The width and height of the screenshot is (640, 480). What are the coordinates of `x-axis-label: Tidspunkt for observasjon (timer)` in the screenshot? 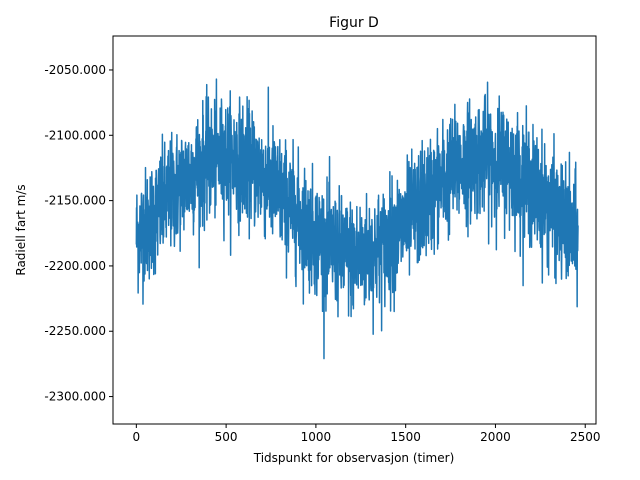 It's located at (354, 458).